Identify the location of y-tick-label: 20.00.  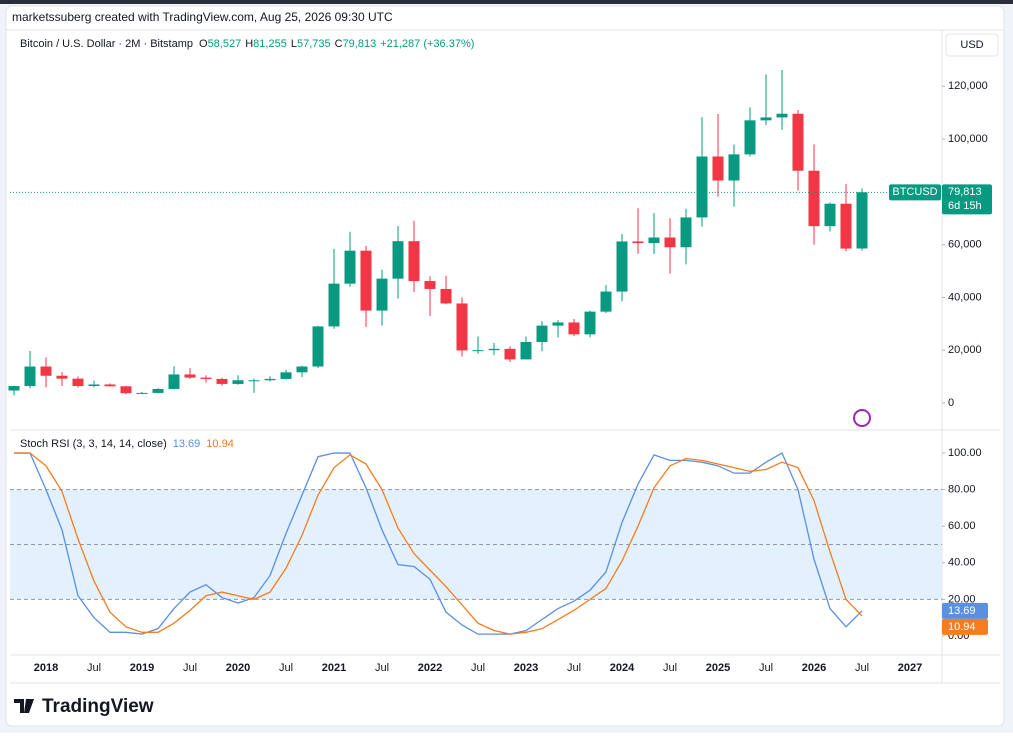
(962, 599).